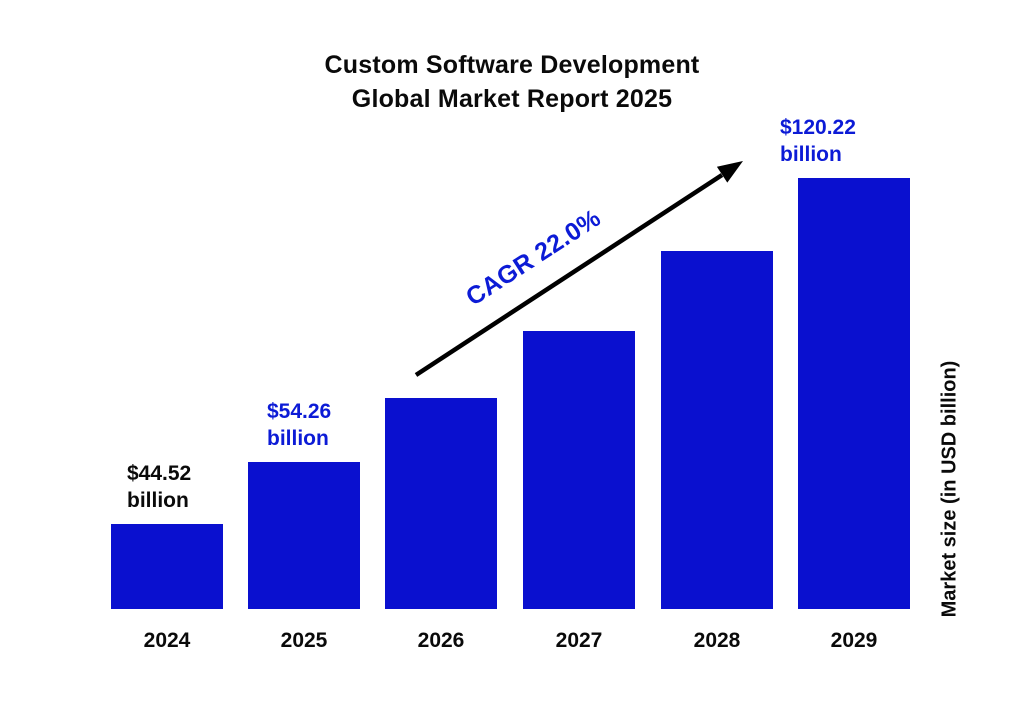  I want to click on bar-2027, so click(579, 470).